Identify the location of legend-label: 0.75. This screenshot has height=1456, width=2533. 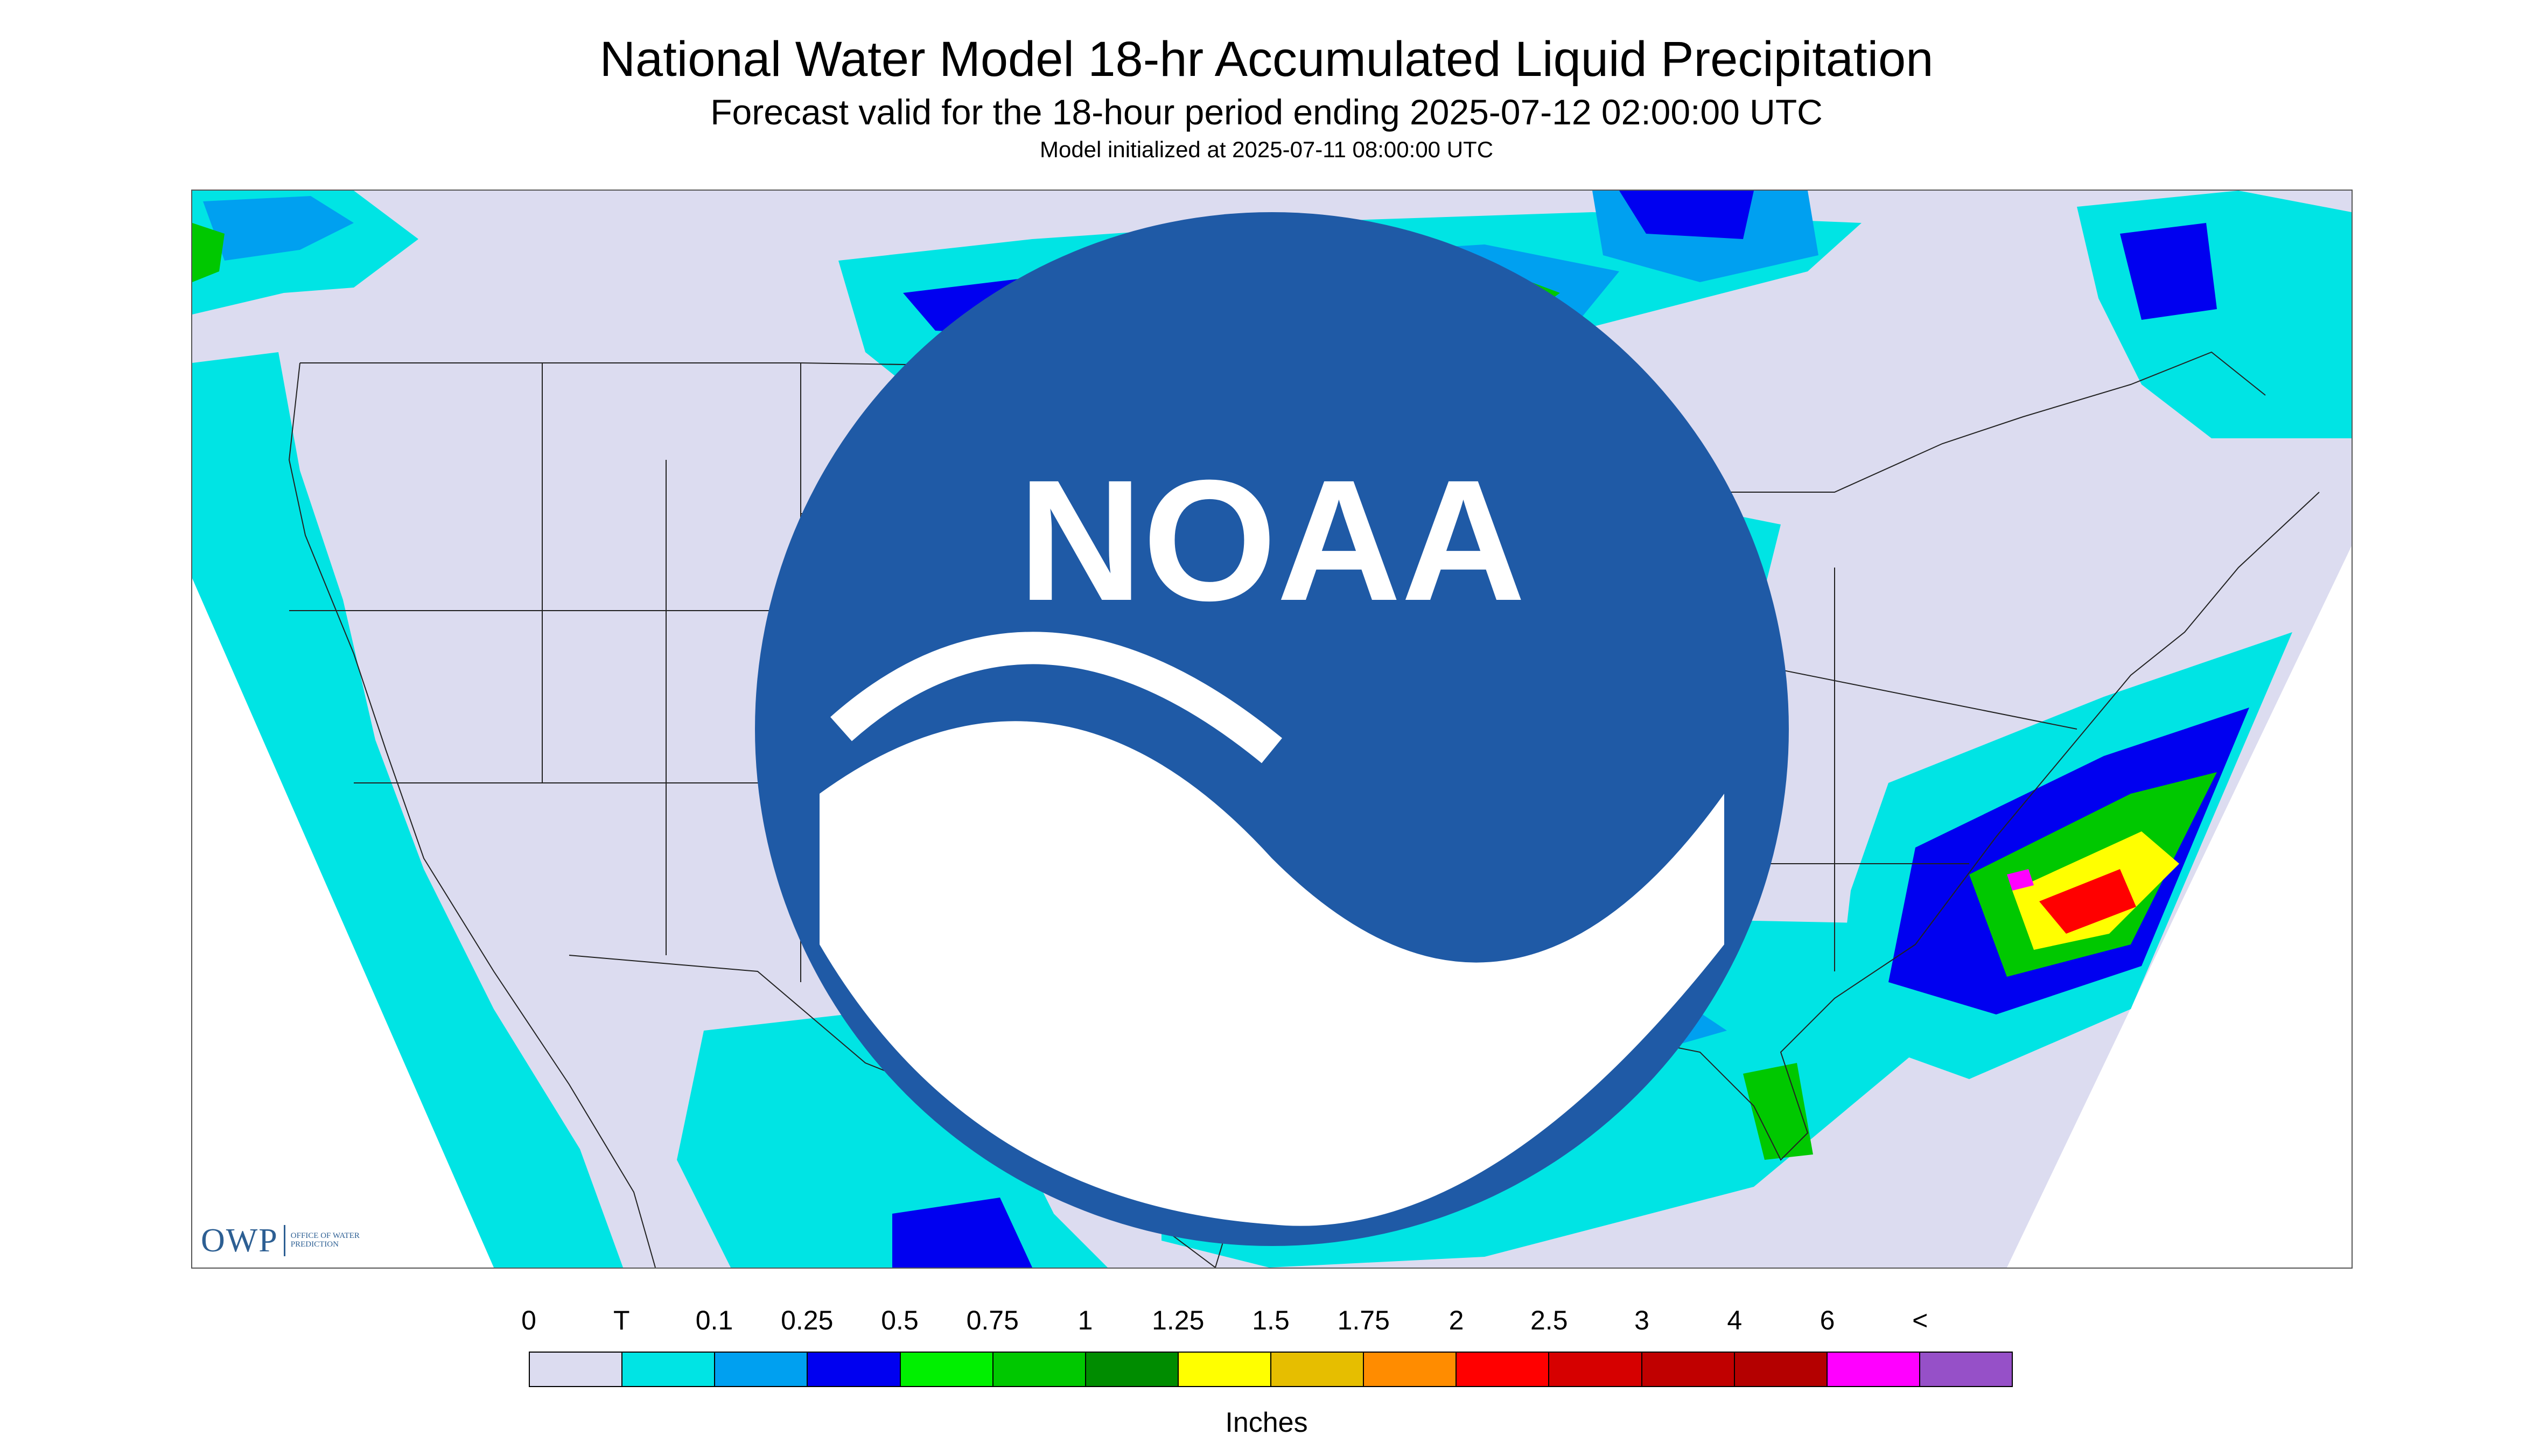
(993, 1320).